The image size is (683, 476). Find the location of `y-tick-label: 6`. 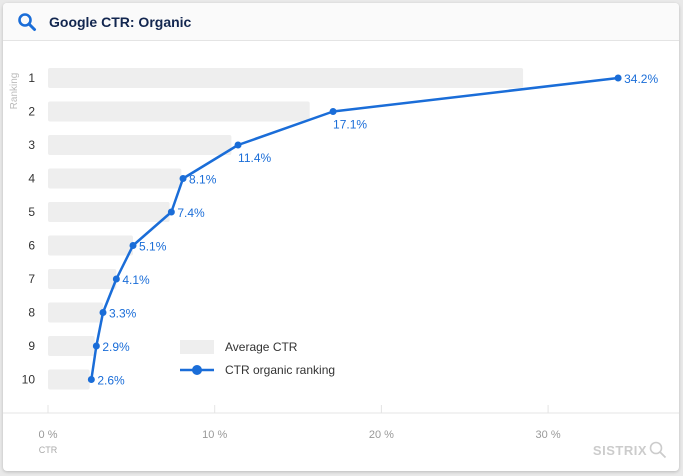

y-tick-label: 6 is located at coordinates (31, 246).